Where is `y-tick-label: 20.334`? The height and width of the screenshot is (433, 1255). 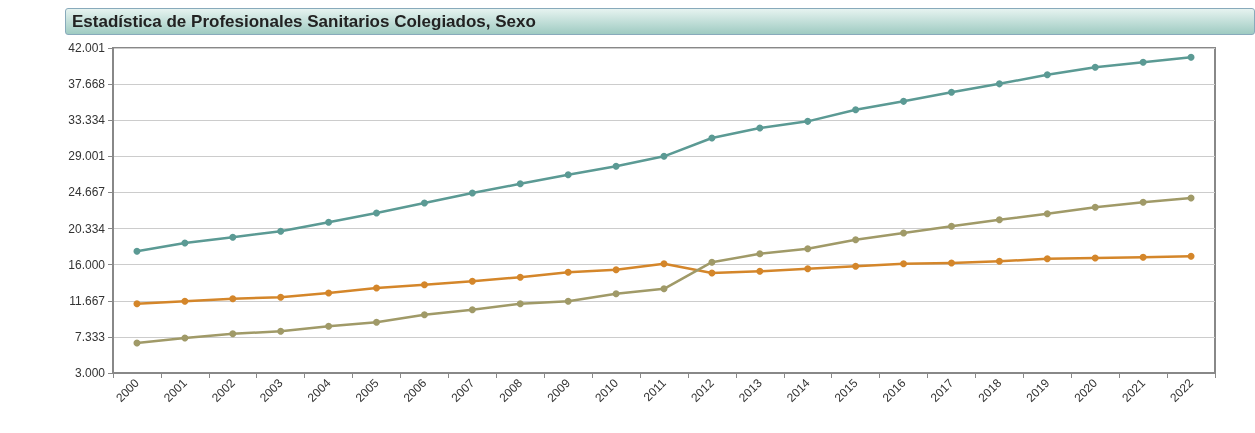 y-tick-label: 20.334 is located at coordinates (87, 228).